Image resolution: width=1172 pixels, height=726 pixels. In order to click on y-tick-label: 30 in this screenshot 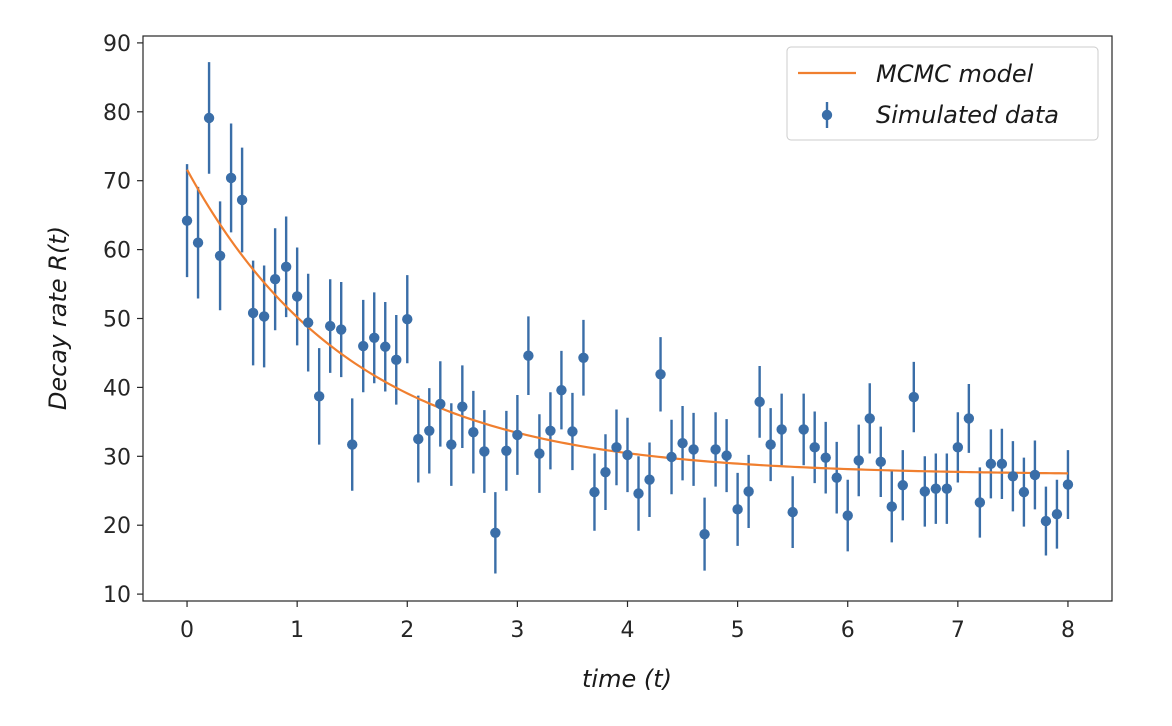, I will do `click(117, 457)`.